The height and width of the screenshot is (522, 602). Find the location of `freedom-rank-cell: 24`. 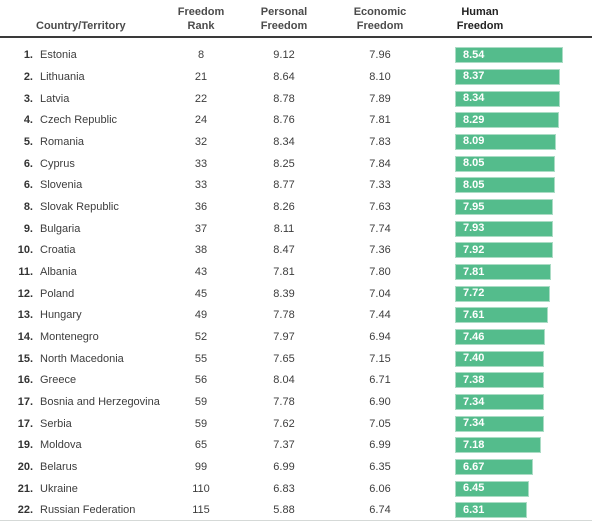

freedom-rank-cell: 24 is located at coordinates (201, 120).